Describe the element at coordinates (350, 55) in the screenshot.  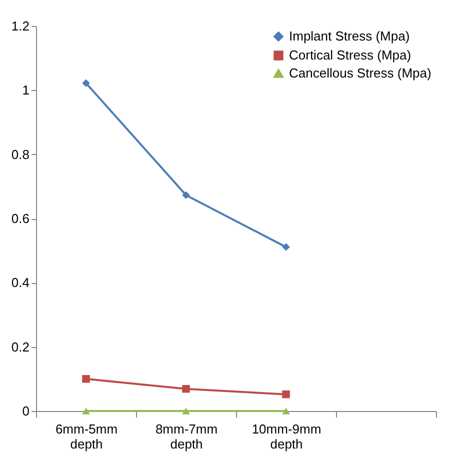
I see `legend-label: Cortical Stress (Mpa)` at that location.